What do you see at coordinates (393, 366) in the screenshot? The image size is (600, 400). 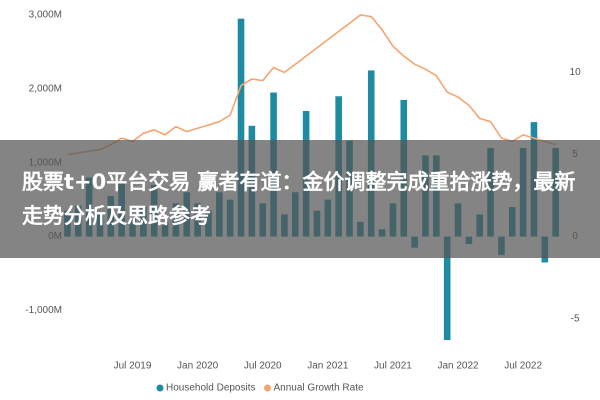 I see `x-tick-label: Jul 2021` at bounding box center [393, 366].